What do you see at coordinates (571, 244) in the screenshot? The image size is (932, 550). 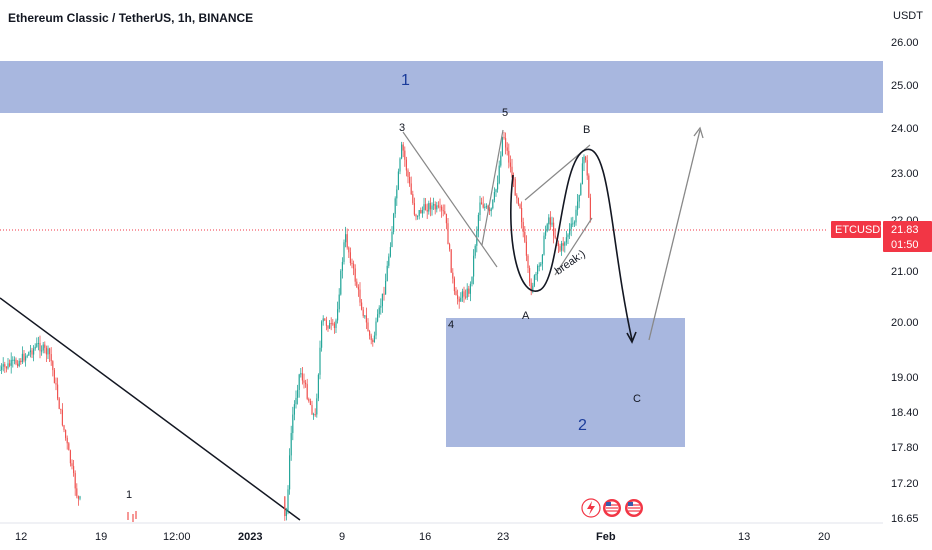 I see `projection-curve` at bounding box center [571, 244].